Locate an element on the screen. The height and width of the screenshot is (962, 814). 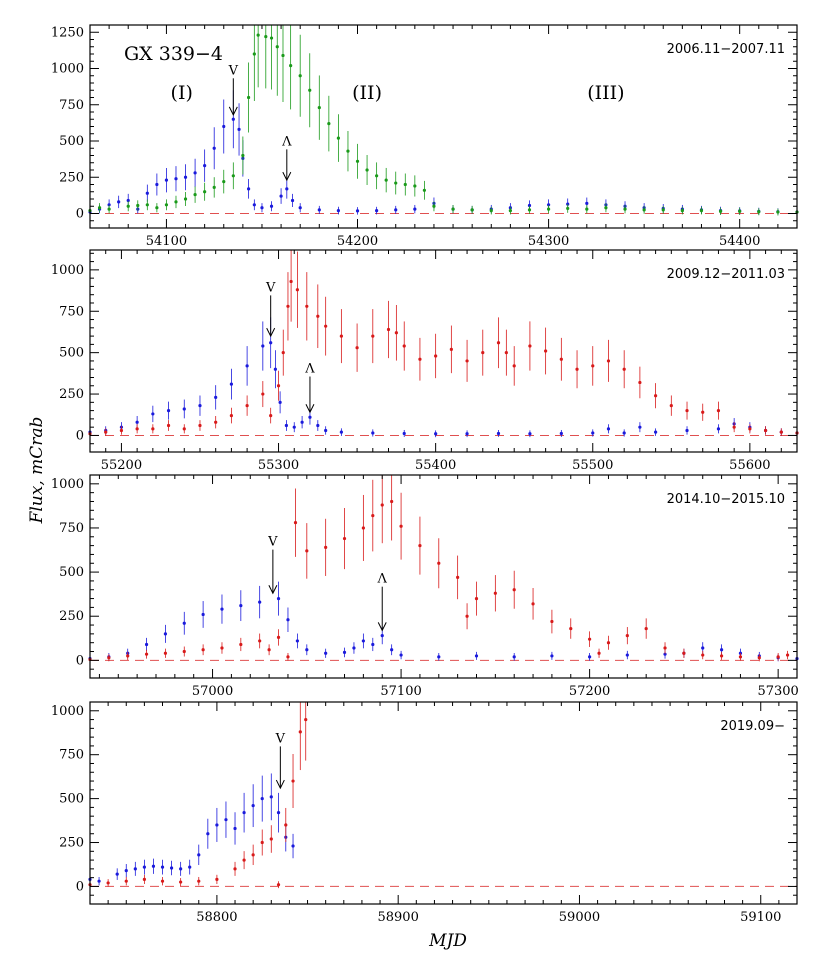
y-tick-label: 1250 is located at coordinates (67, 32).